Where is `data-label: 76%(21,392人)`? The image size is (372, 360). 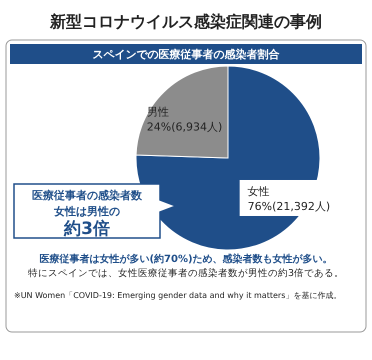 data-label: 76%(21,392人) is located at coordinates (289, 206).